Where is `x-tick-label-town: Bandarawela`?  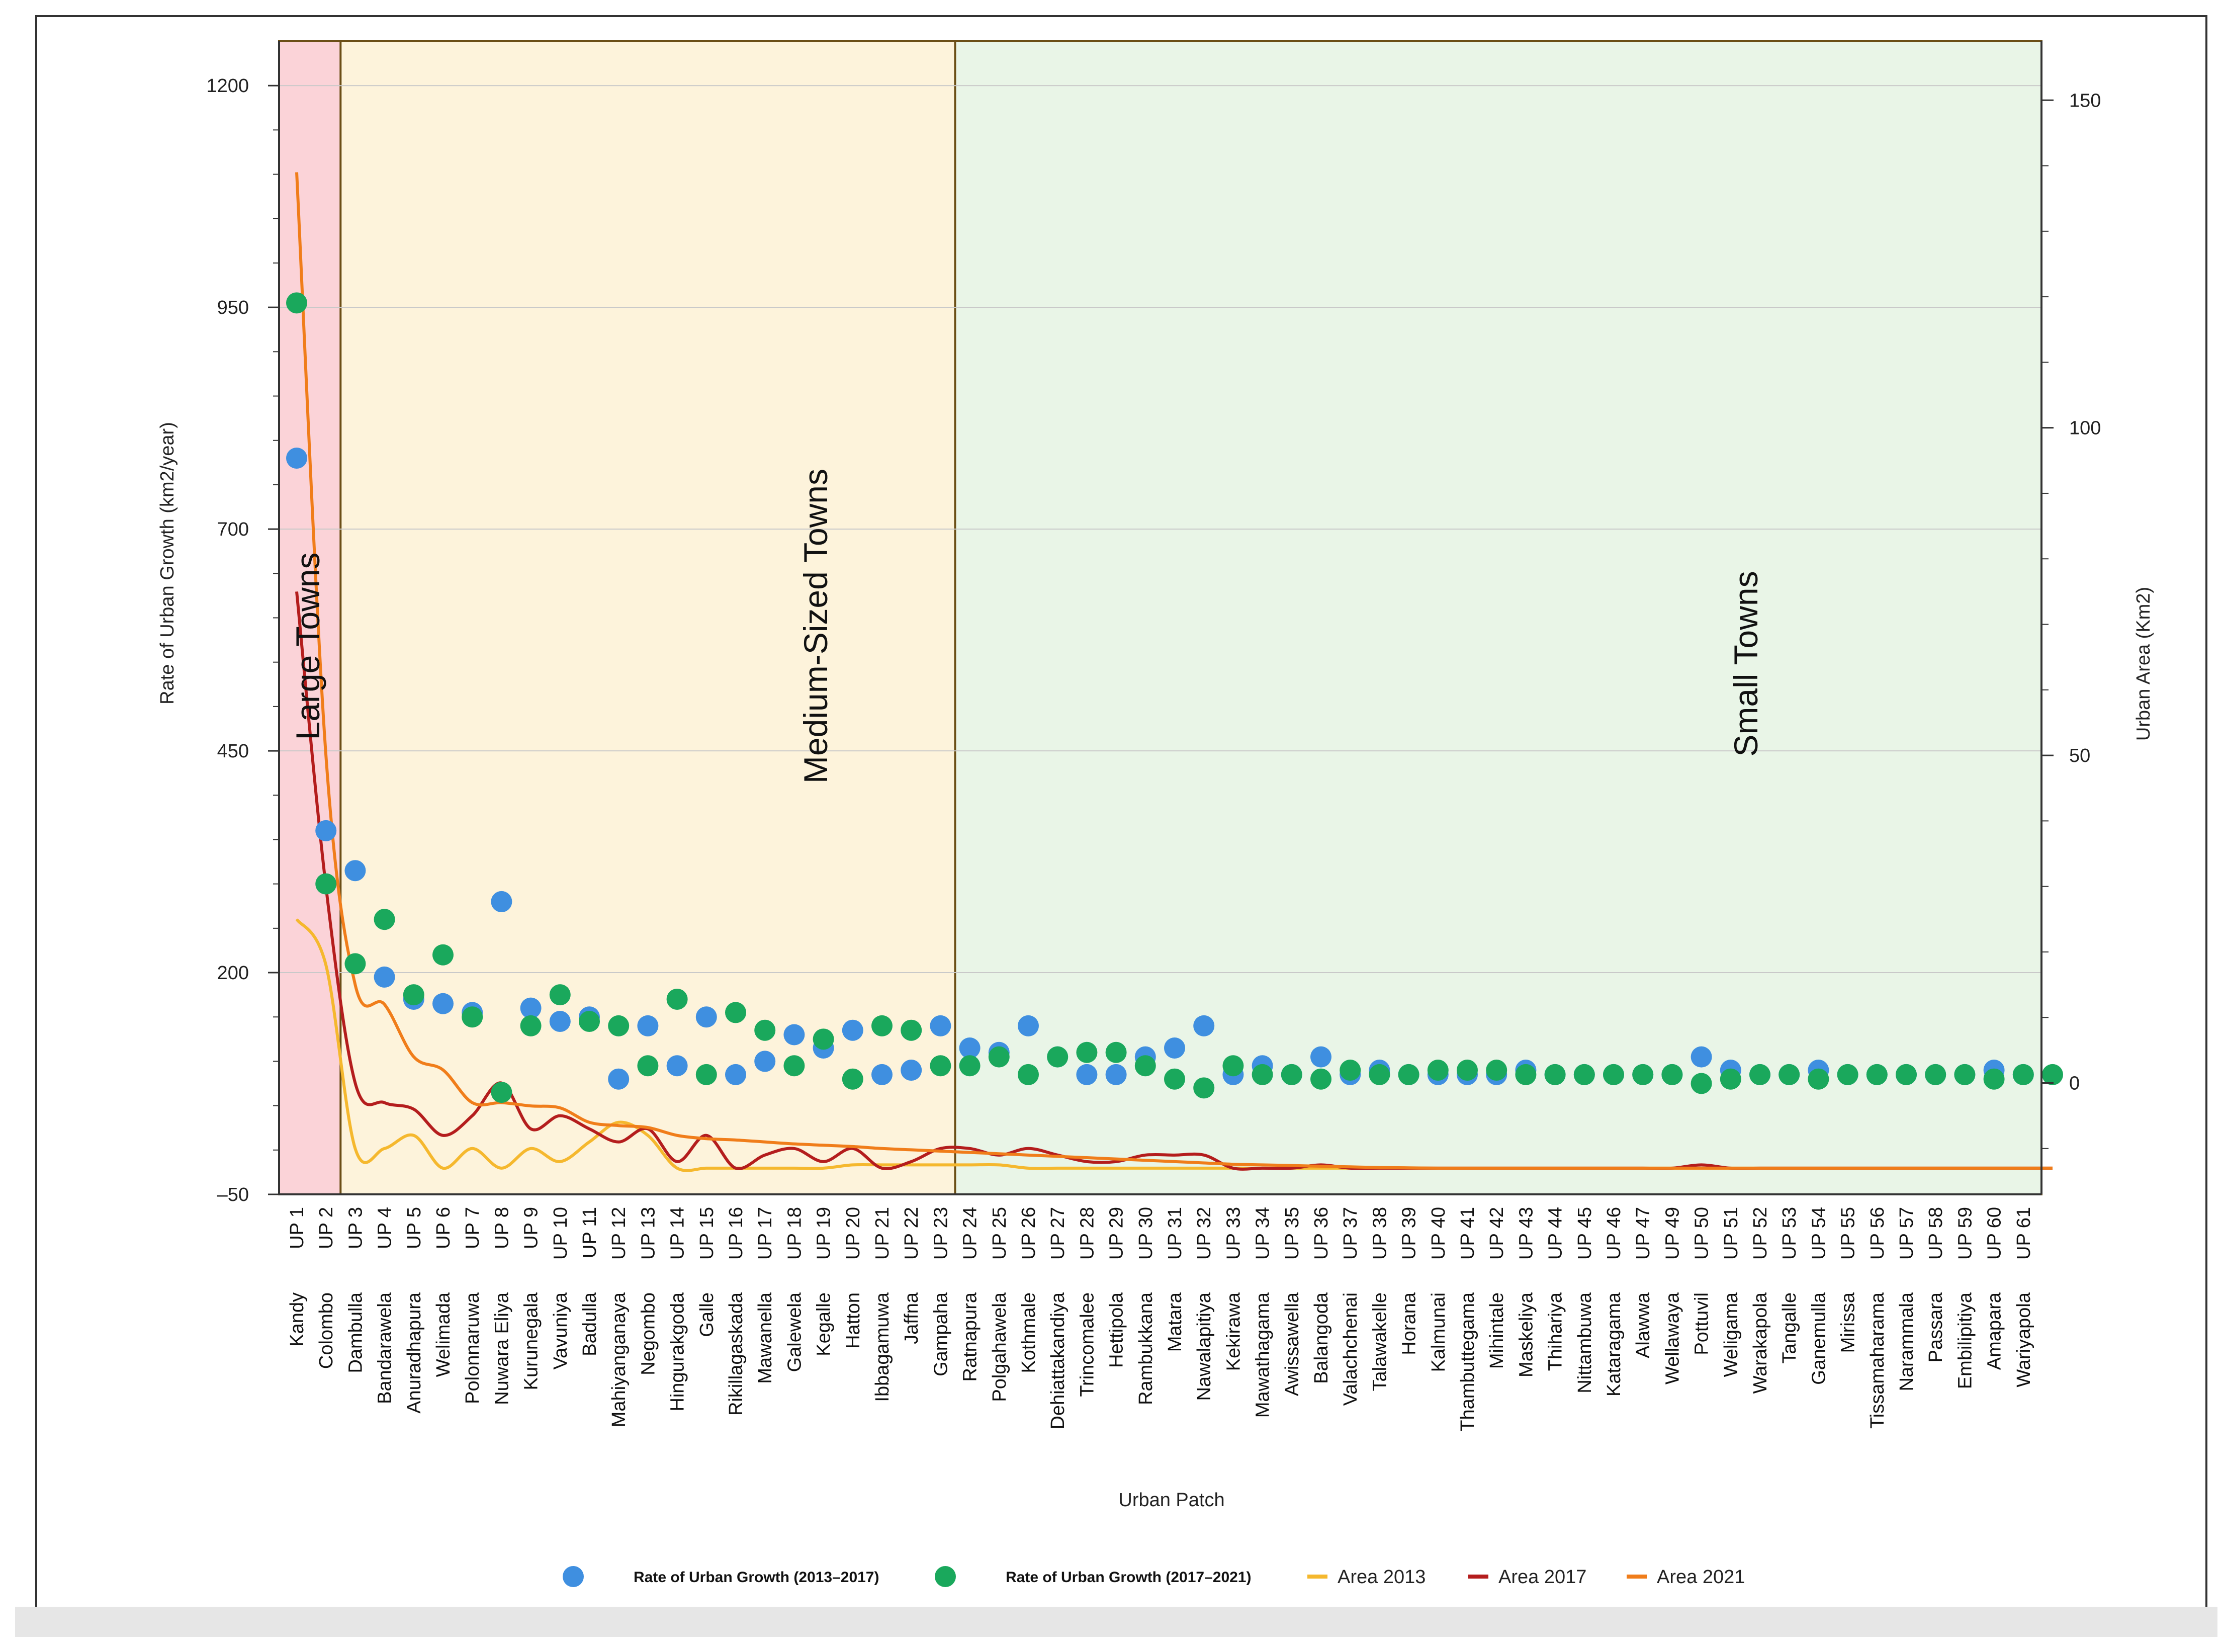
x-tick-label-town: Bandarawela is located at coordinates (385, 1348).